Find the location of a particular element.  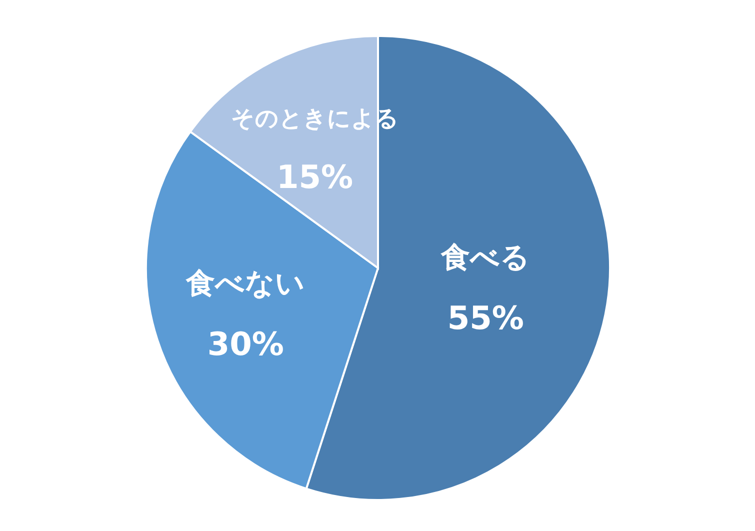

slice-label: 食べる is located at coordinates (485, 257).